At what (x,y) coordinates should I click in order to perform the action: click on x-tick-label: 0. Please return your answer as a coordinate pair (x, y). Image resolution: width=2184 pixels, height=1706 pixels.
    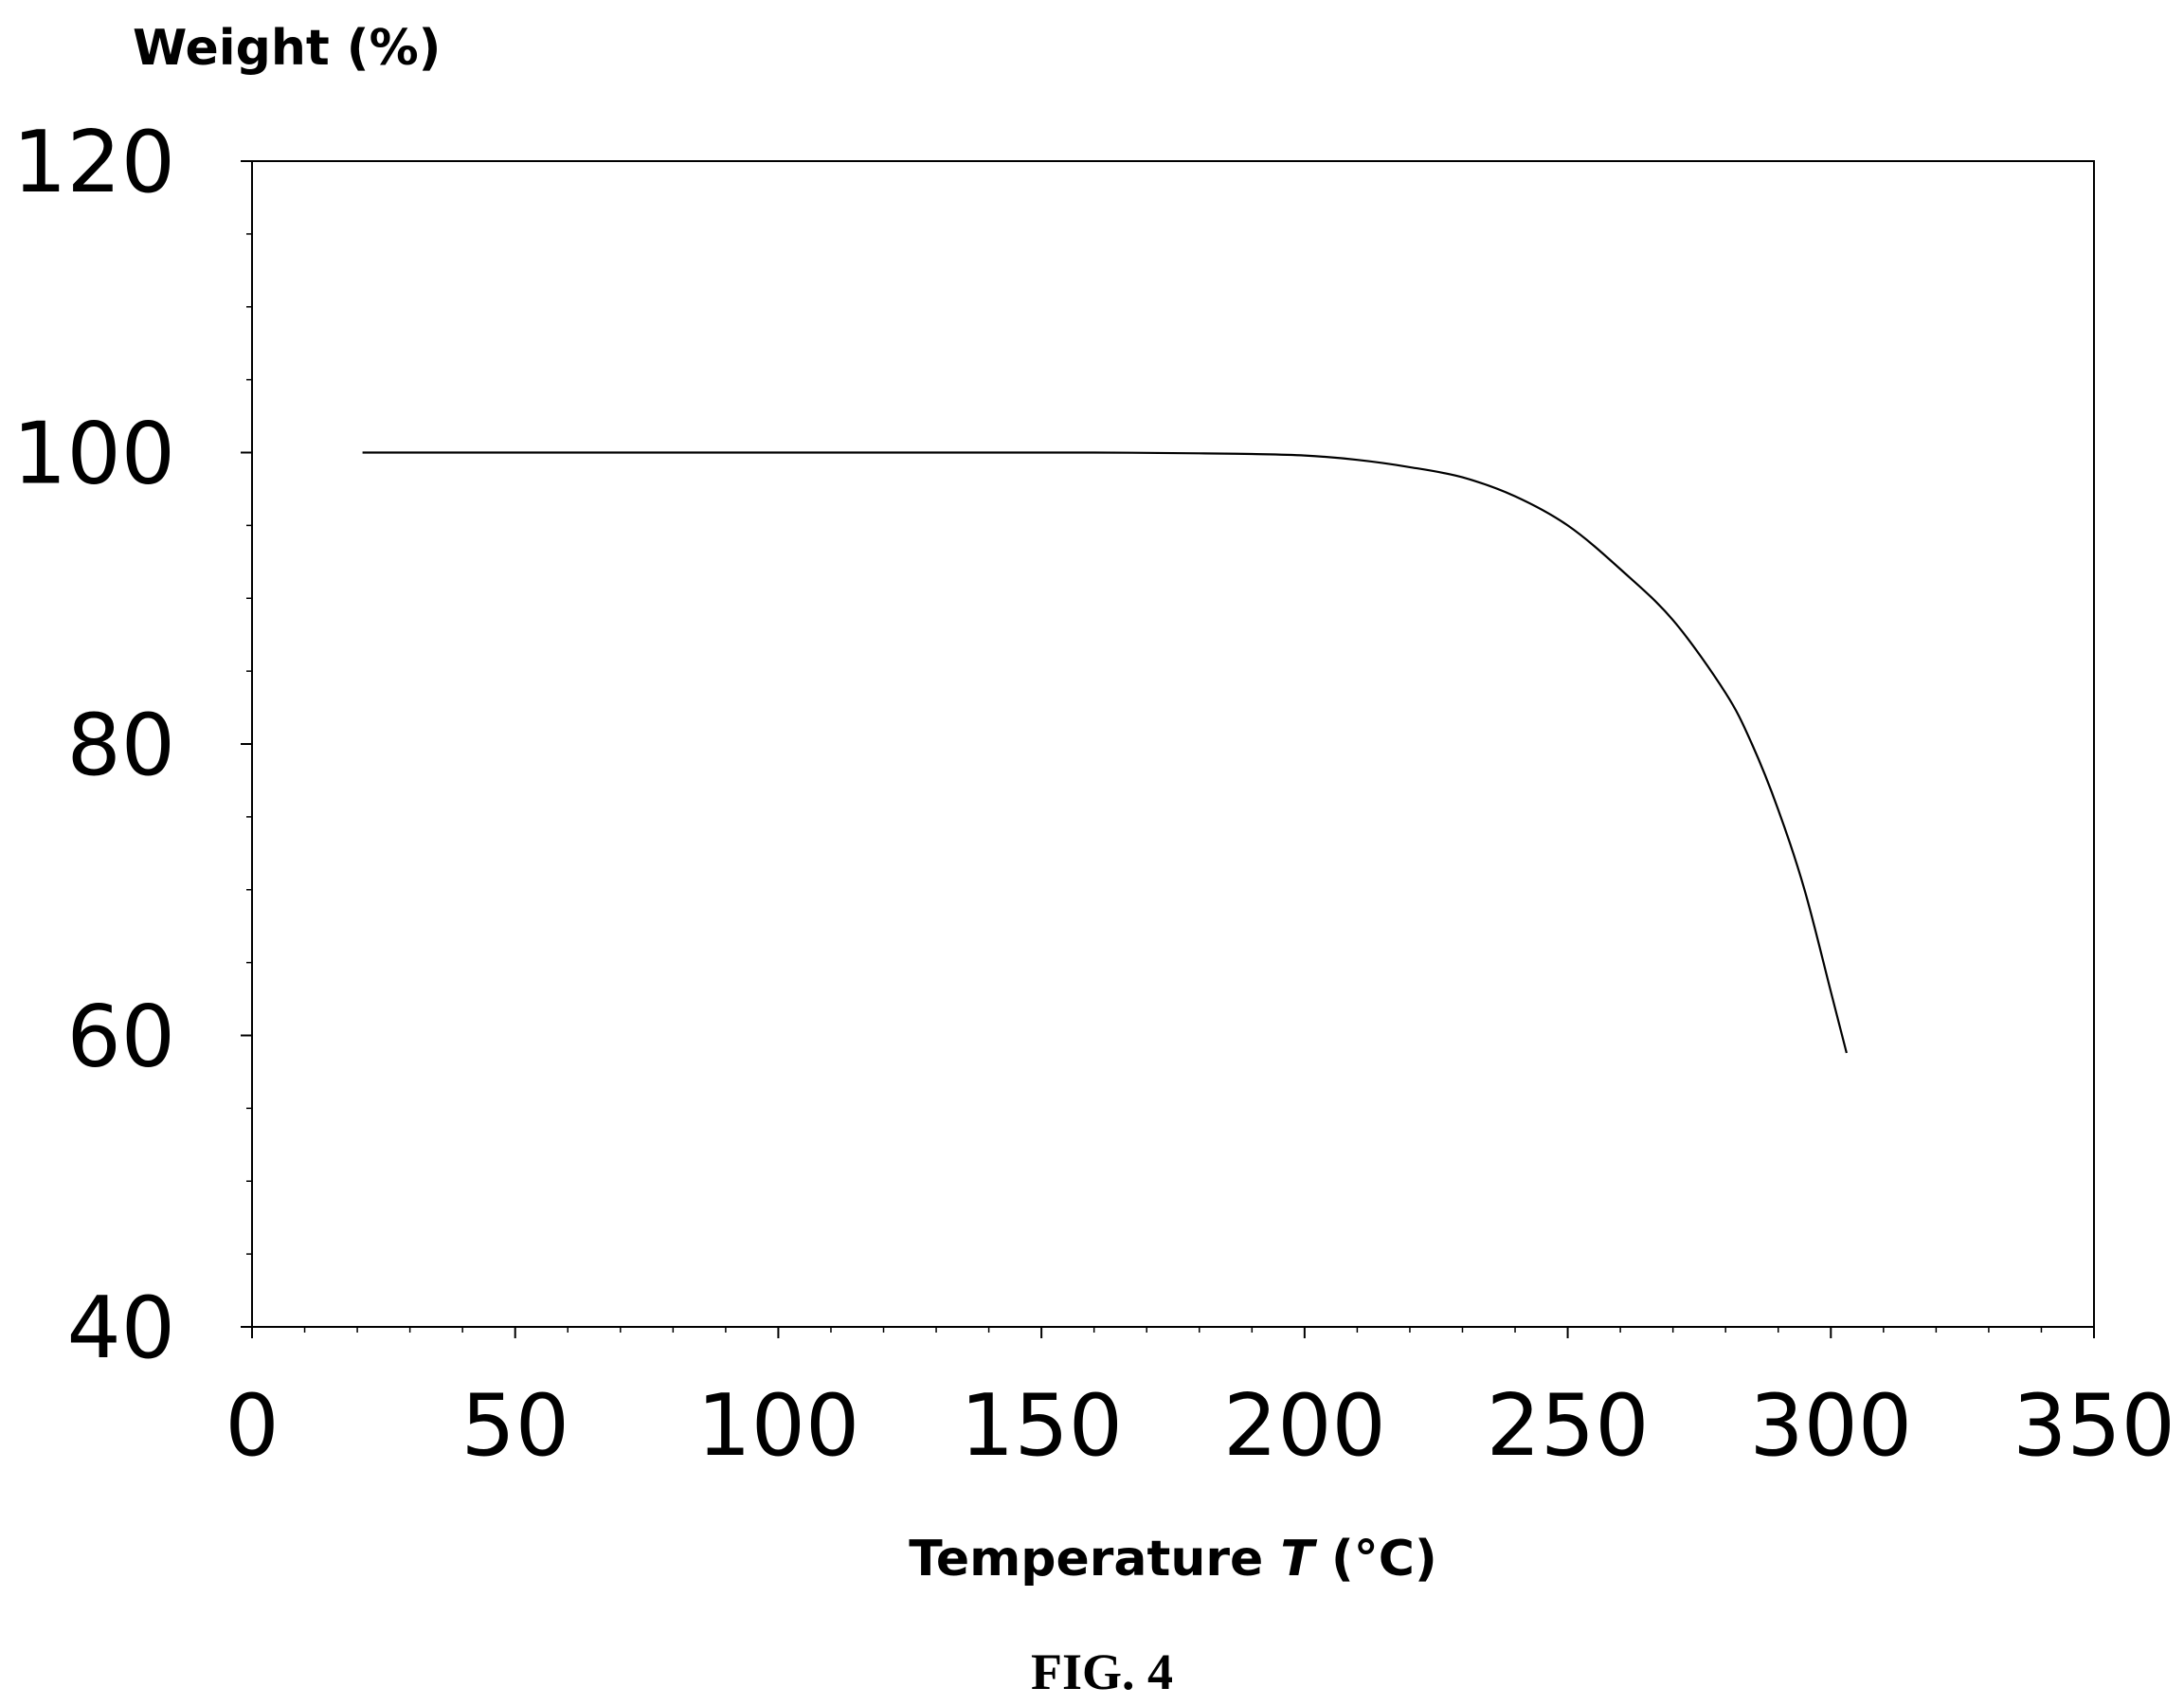
    Looking at the image, I should click on (252, 1426).